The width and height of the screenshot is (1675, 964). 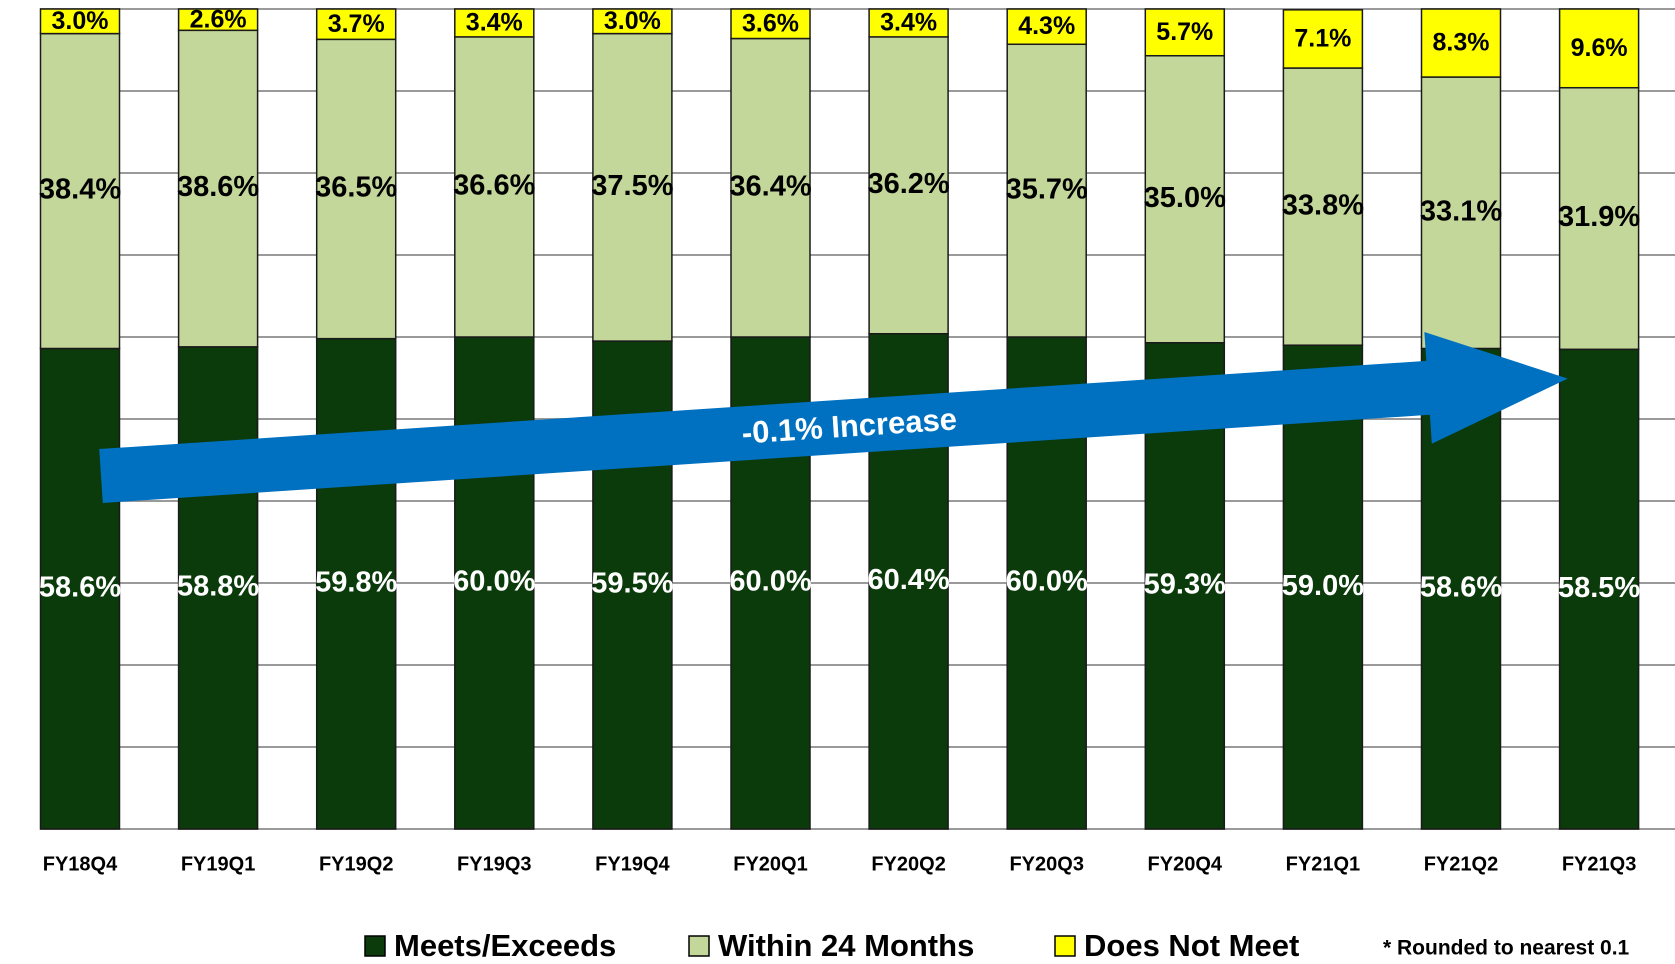 I want to click on value-label: 35.0%, so click(x=1185, y=198).